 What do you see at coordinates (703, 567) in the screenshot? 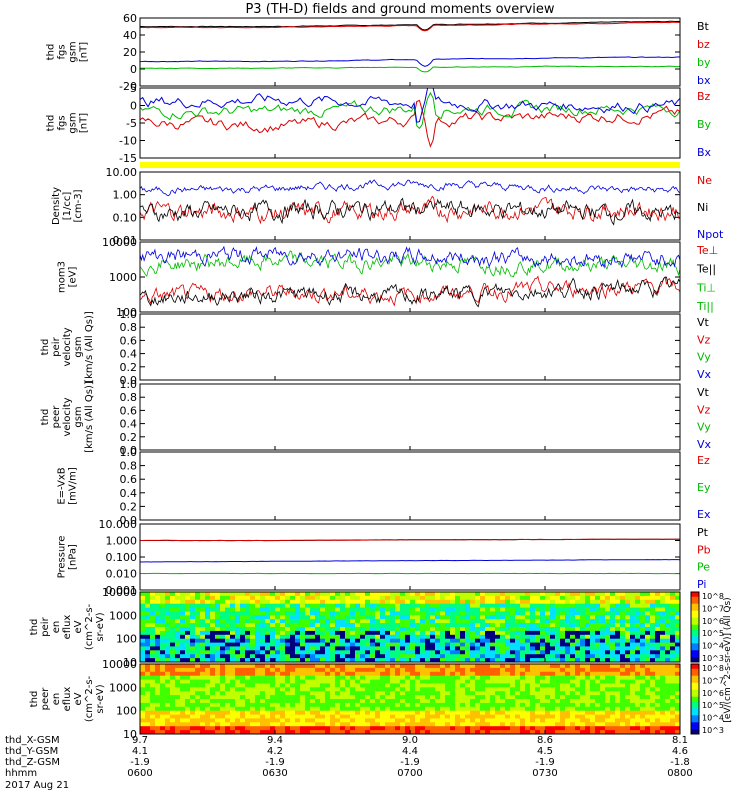
I see `legend-Pe: Pe` at bounding box center [703, 567].